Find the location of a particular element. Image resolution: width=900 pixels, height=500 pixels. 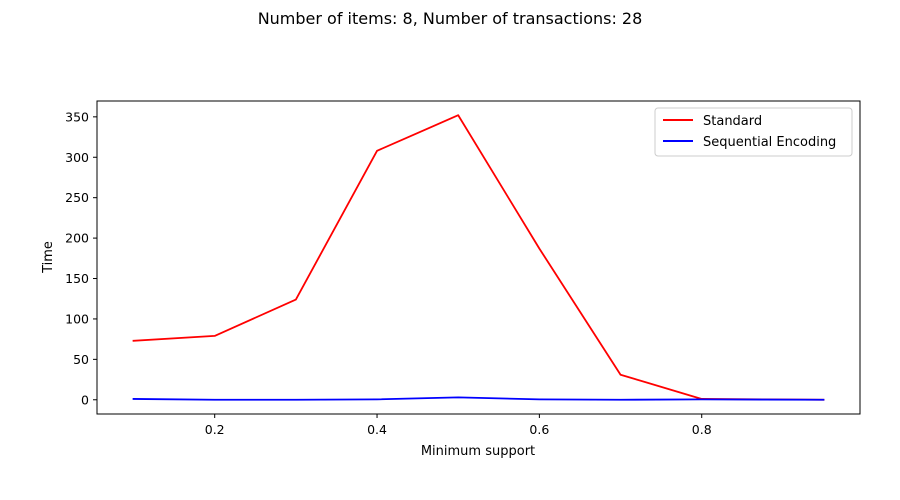

legend-box is located at coordinates (753, 132).